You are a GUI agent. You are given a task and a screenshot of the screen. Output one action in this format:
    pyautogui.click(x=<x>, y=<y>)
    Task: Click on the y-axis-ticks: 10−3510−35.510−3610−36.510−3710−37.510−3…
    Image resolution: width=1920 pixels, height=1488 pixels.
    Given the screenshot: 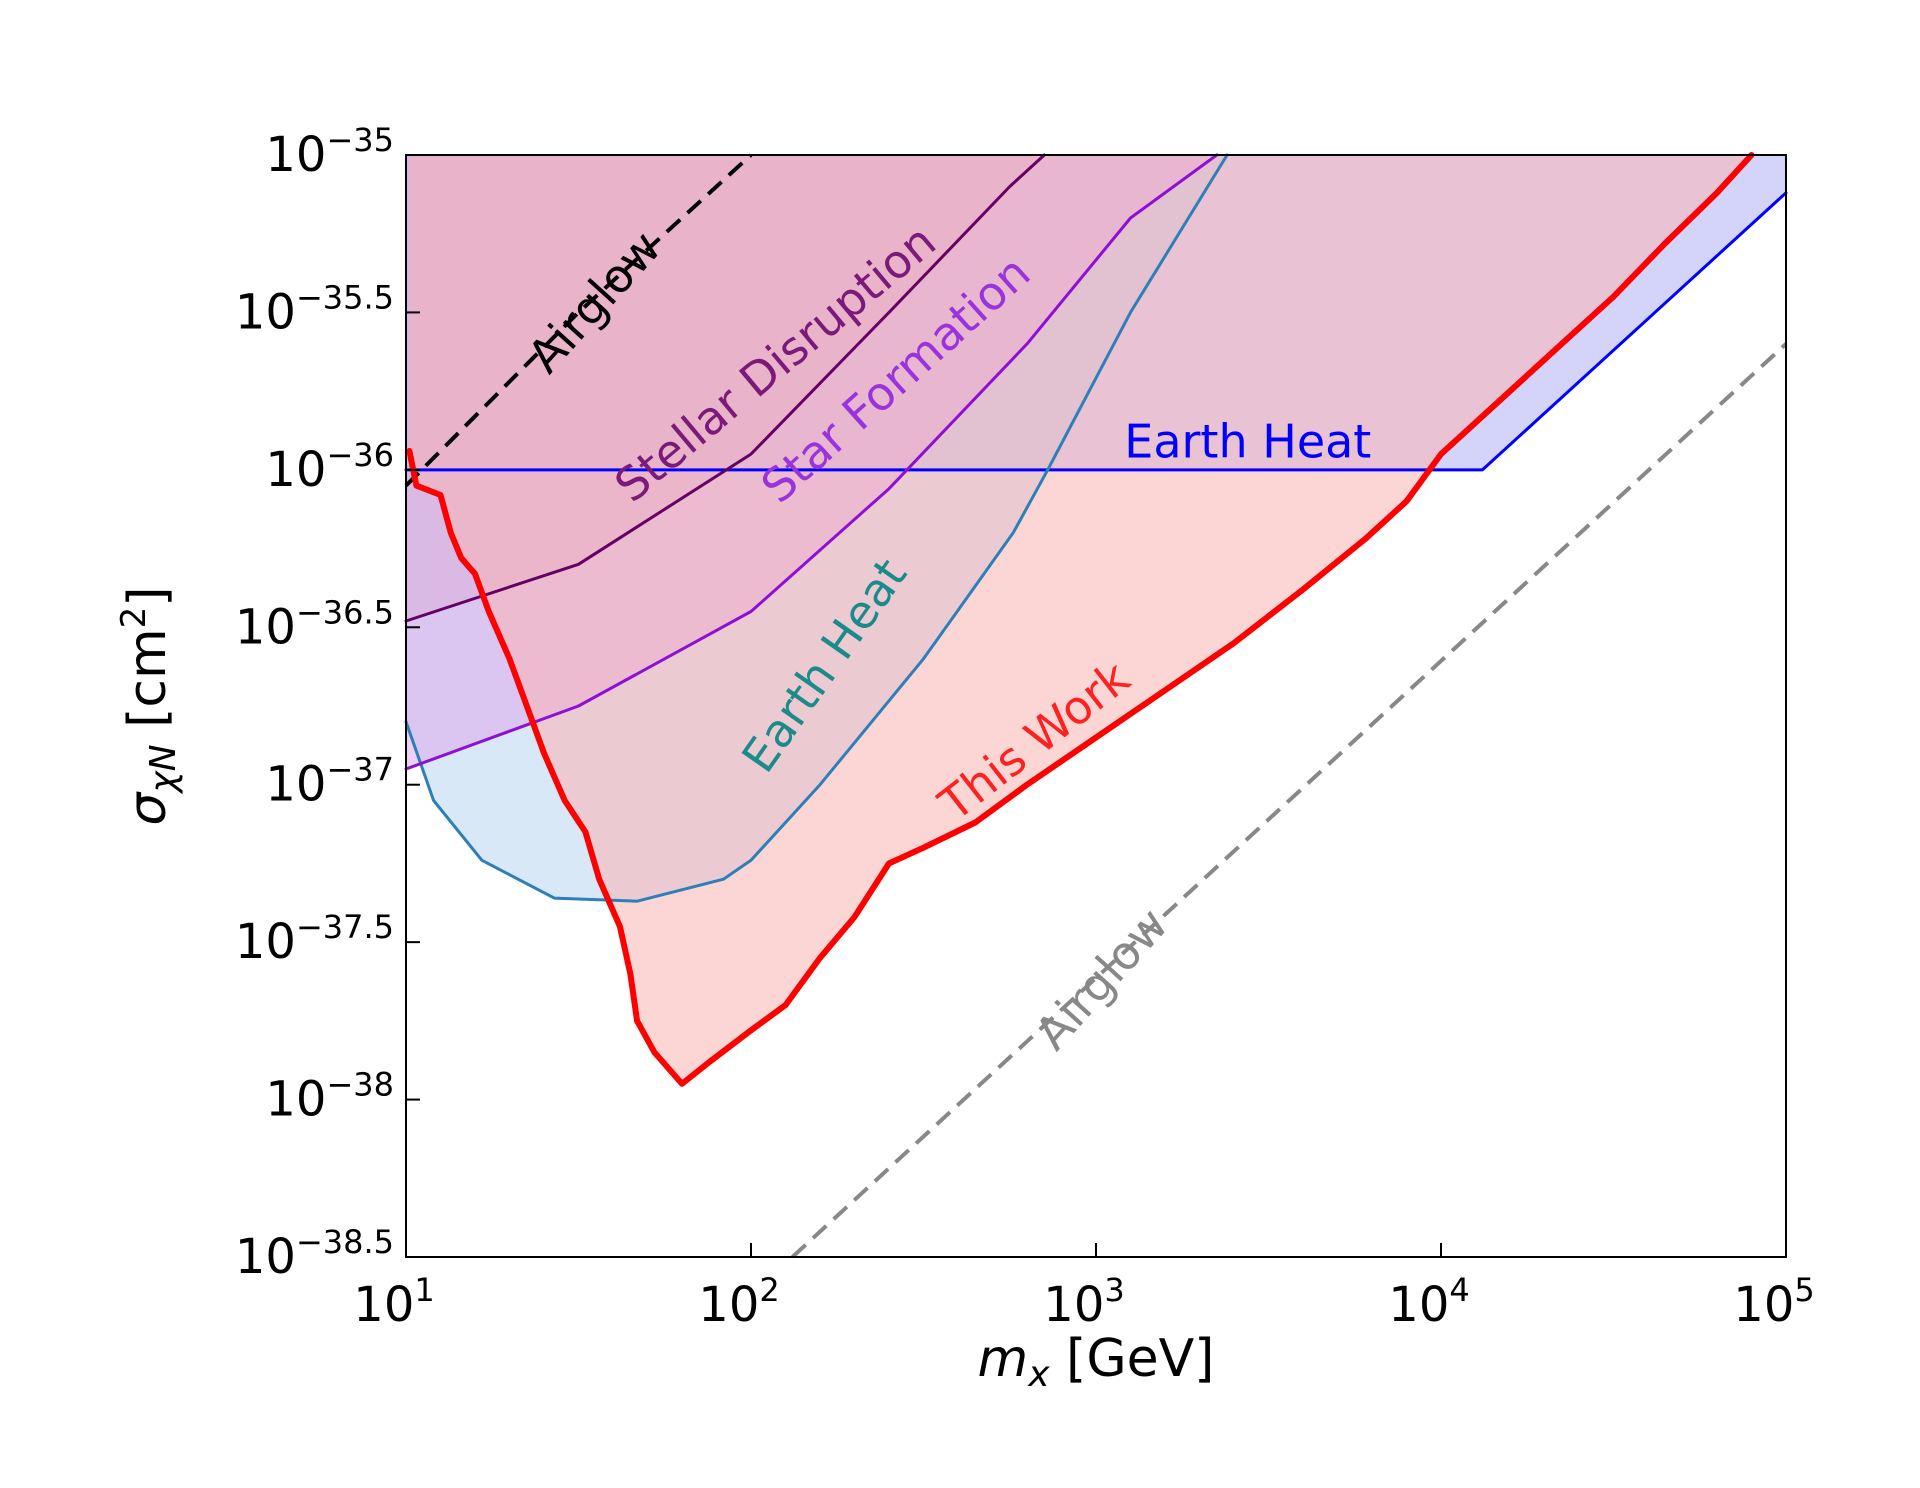 What is the action you would take?
    pyautogui.click(x=327, y=703)
    